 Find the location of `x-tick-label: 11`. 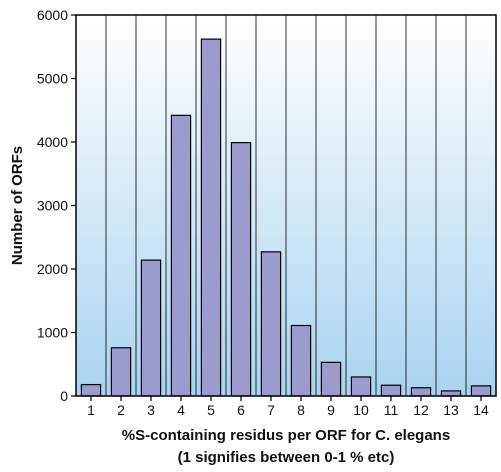

x-tick-label: 11 is located at coordinates (391, 410).